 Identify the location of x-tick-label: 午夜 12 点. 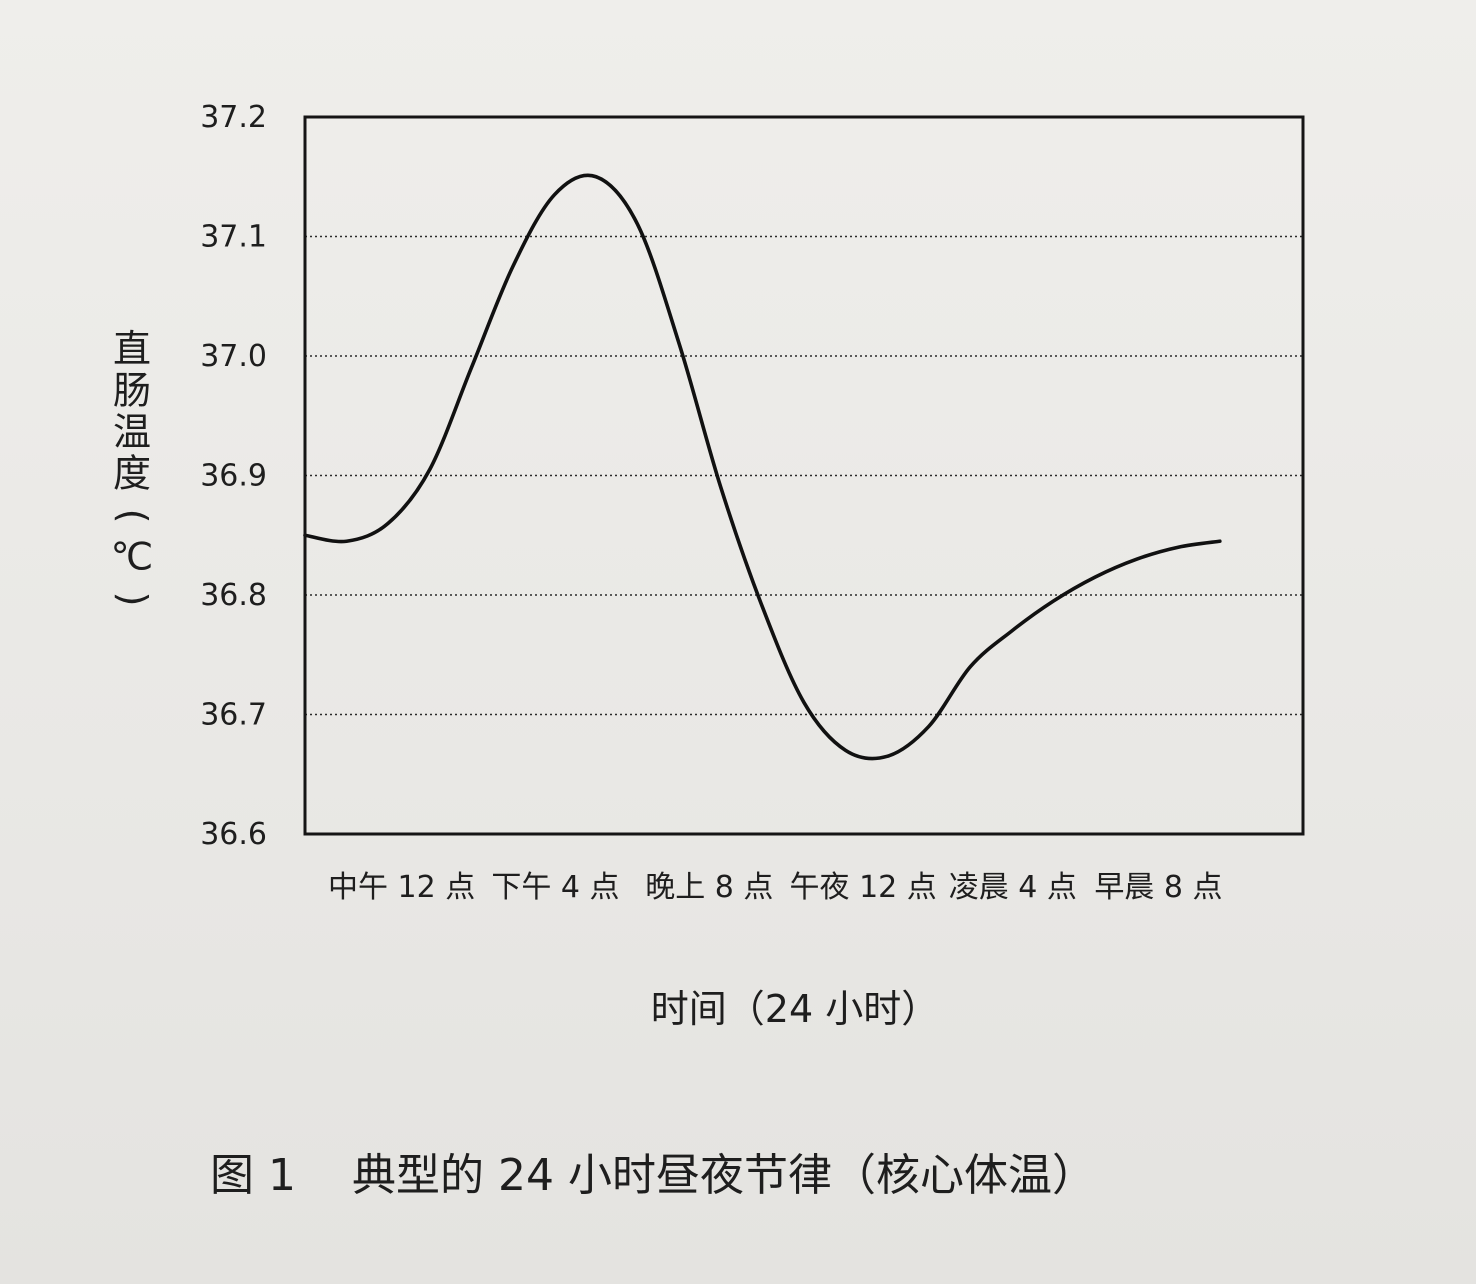
(863, 887).